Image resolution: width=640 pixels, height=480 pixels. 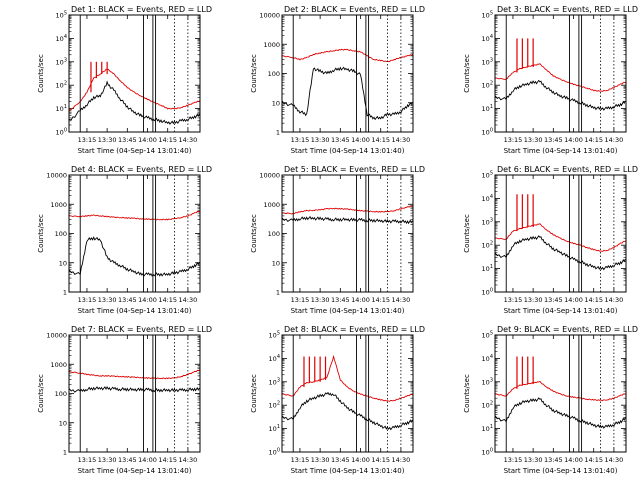 I want to click on panel-title: Det 8: BLACK = Events, RED = LLD, so click(x=354, y=329).